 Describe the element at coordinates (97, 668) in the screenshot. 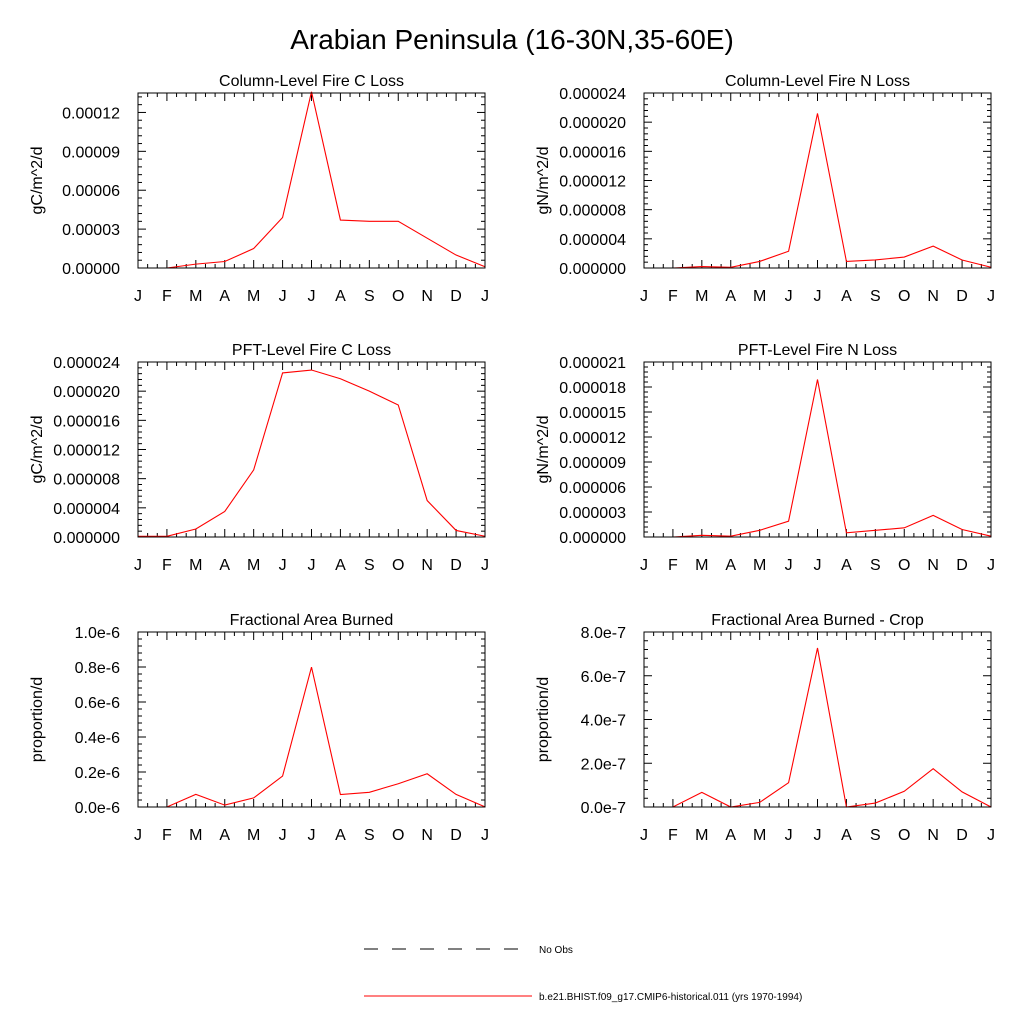

I see `y-tick-label: 0.8e-6` at that location.